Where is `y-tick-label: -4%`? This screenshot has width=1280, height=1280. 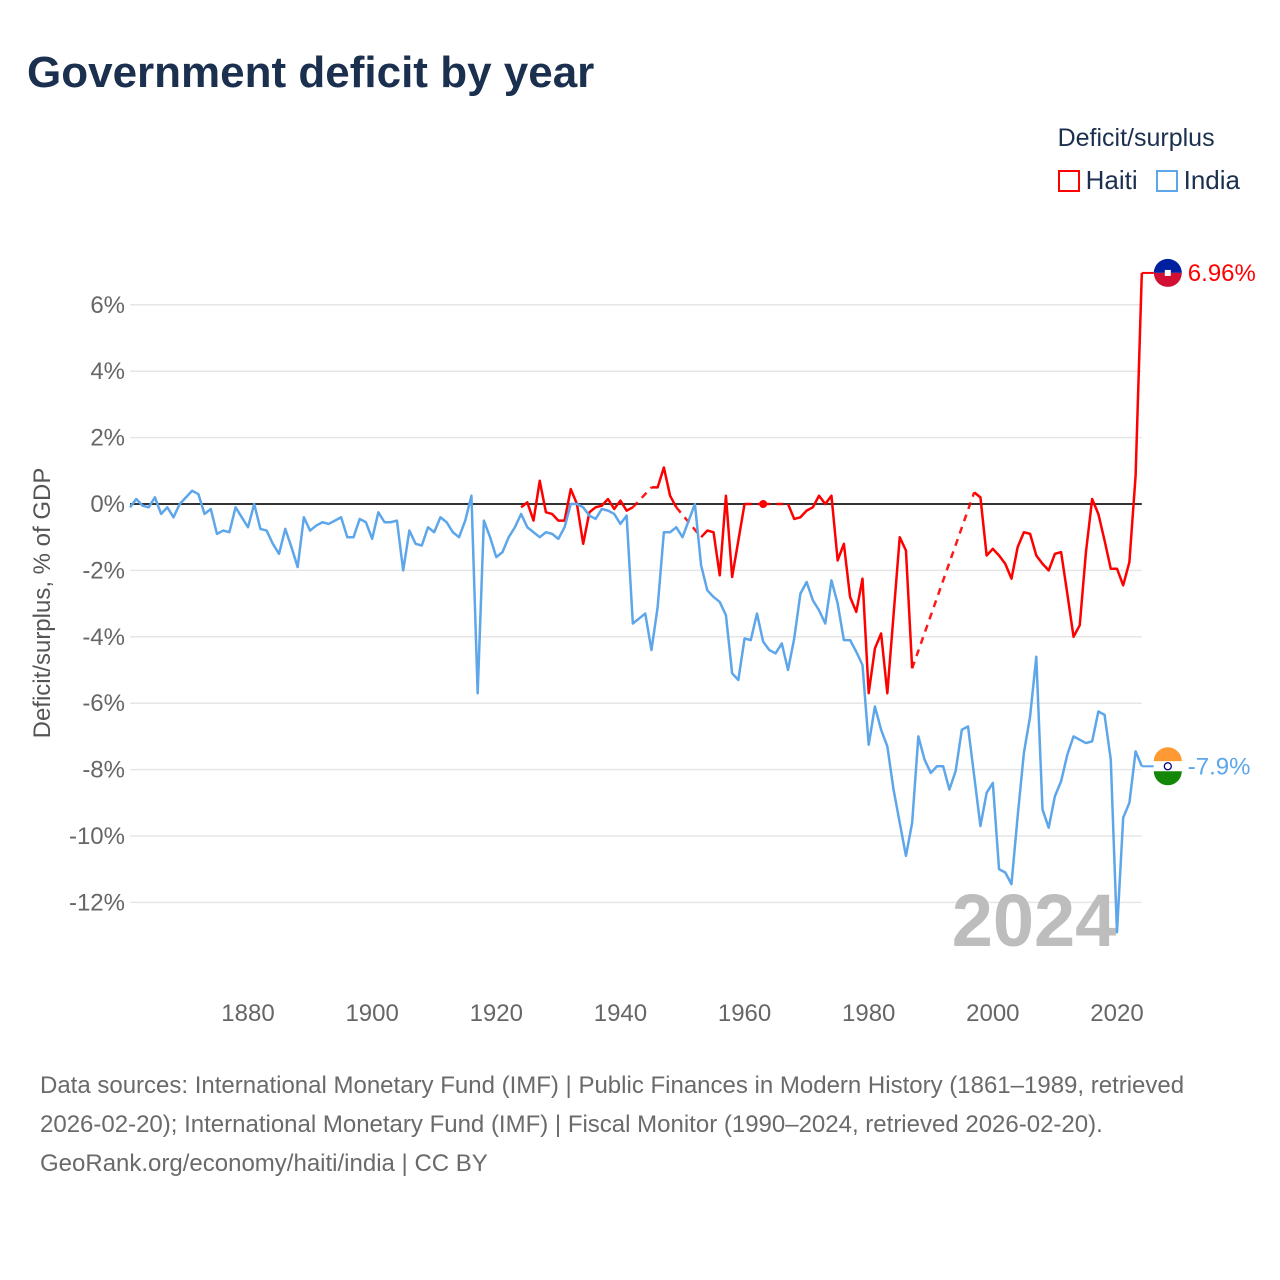
y-tick-label: -4% is located at coordinates (103, 637).